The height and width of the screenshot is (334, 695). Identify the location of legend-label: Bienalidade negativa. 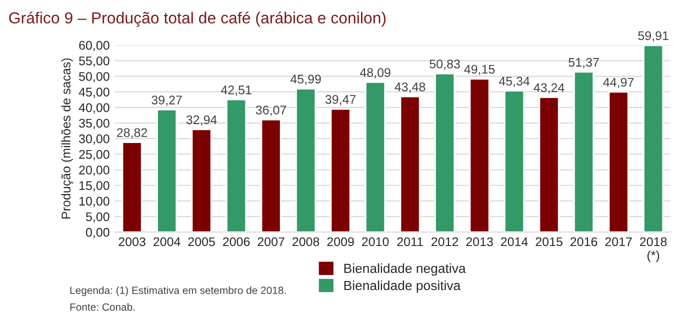
(405, 269).